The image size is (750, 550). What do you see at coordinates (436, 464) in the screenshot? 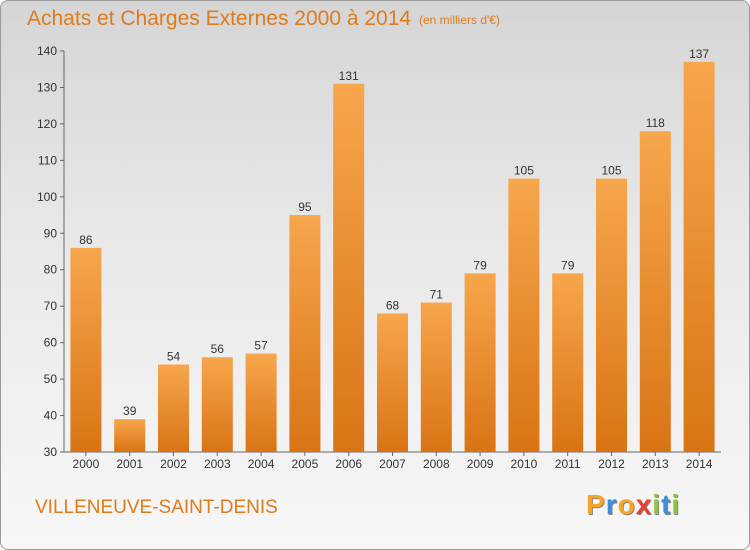
I see `x-tick-label: 2008` at bounding box center [436, 464].